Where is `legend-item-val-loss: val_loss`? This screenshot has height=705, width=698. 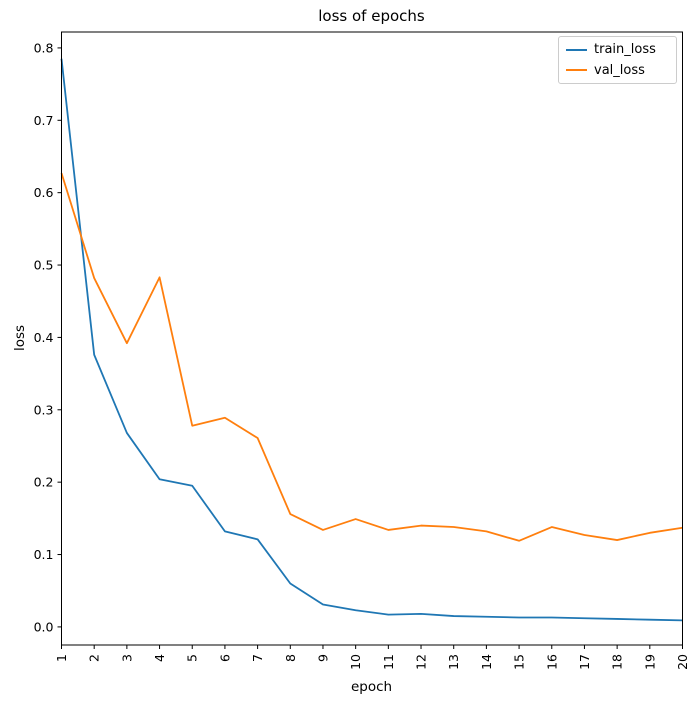 legend-item-val-loss: val_loss is located at coordinates (617, 70).